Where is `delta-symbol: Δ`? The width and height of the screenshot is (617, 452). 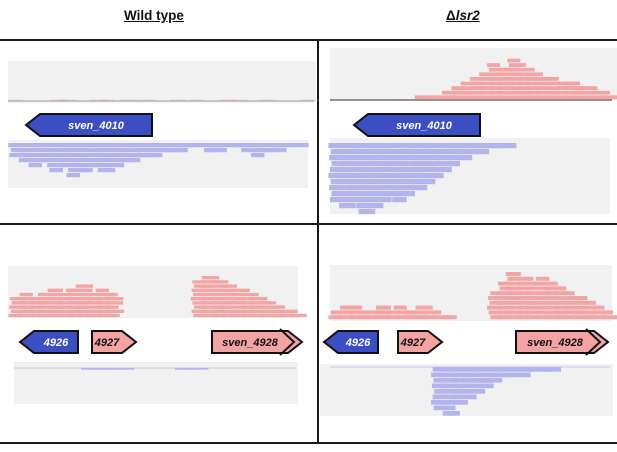 delta-symbol: Δ is located at coordinates (451, 15).